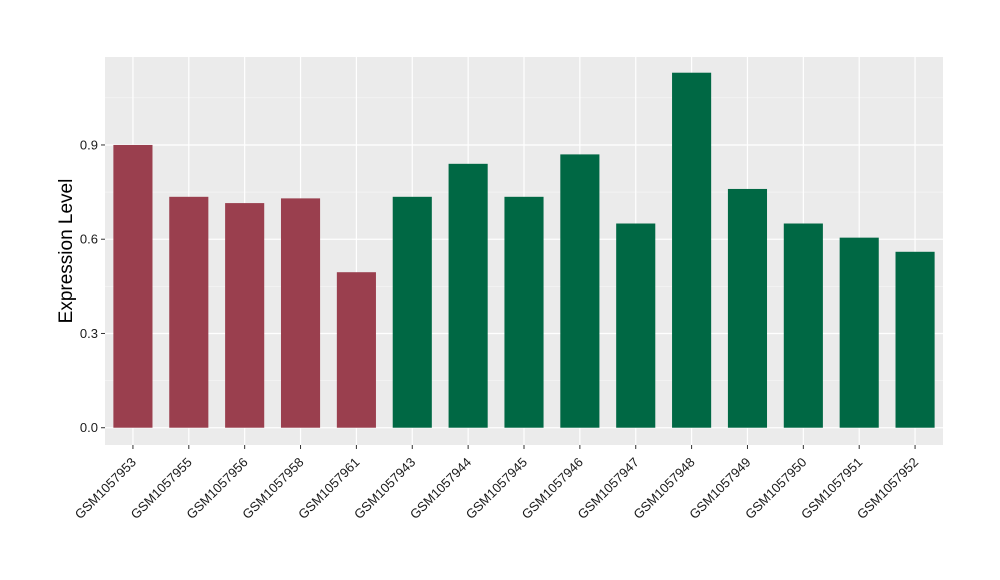 The width and height of the screenshot is (1000, 580). I want to click on bar-gsm1057961, so click(356, 350).